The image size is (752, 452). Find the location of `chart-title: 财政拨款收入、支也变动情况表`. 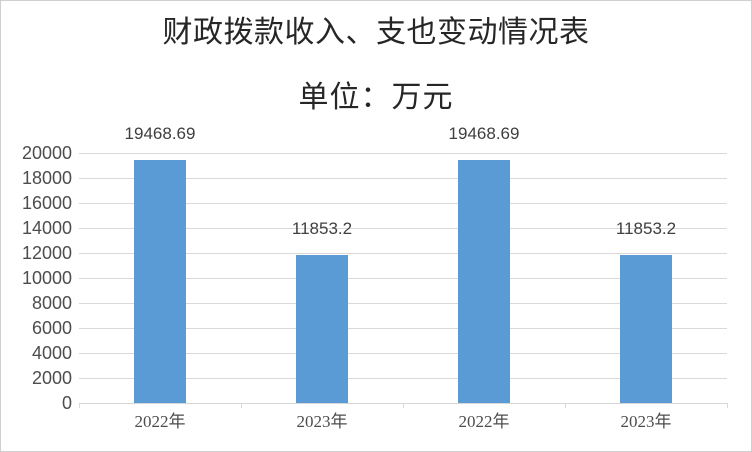

chart-title: 财政拨款收入、支也变动情况表 is located at coordinates (376, 32).